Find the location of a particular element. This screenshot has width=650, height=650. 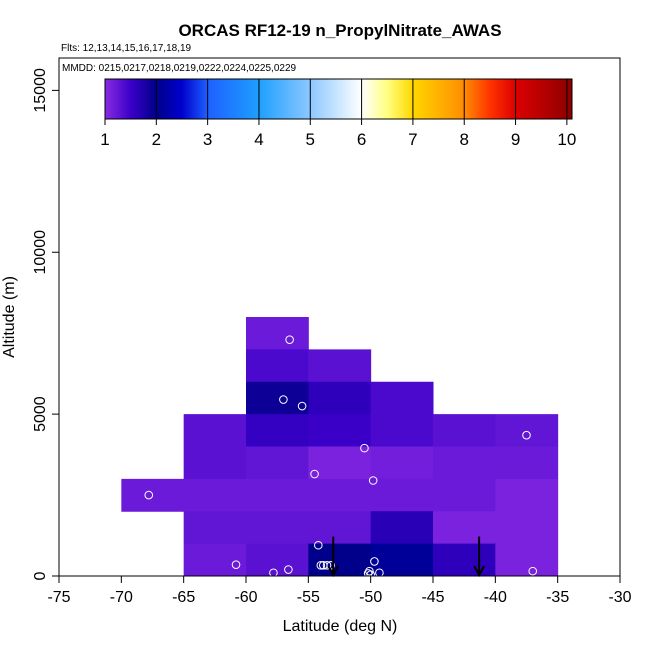

colorbar-tick-label: 10 is located at coordinates (566, 139).